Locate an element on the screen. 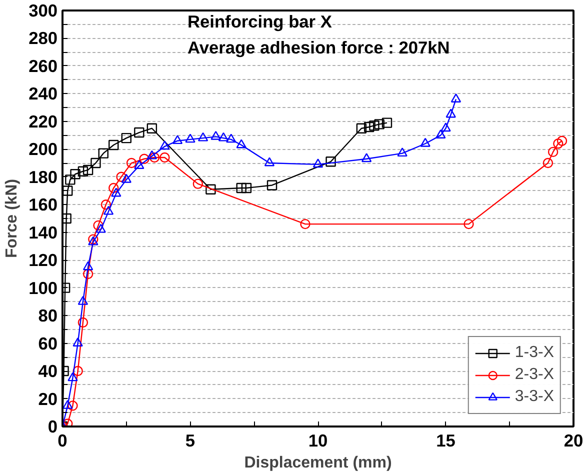  y-tick-label: 160 is located at coordinates (43, 204).